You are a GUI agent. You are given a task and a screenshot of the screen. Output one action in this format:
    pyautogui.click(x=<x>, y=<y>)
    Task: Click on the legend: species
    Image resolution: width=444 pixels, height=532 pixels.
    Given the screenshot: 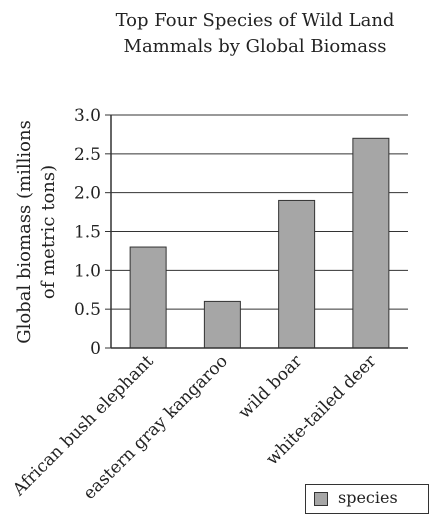 What is the action you would take?
    pyautogui.click(x=367, y=499)
    